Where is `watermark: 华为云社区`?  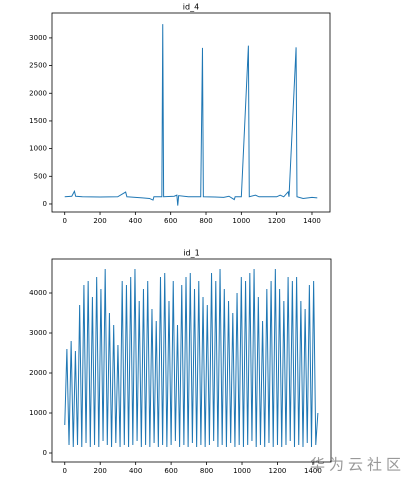 watermark: 华为云社区 is located at coordinates (357, 465).